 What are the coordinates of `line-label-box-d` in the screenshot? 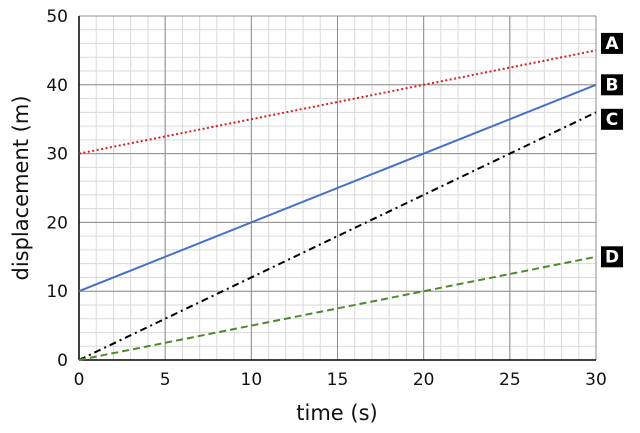 It's located at (612, 257).